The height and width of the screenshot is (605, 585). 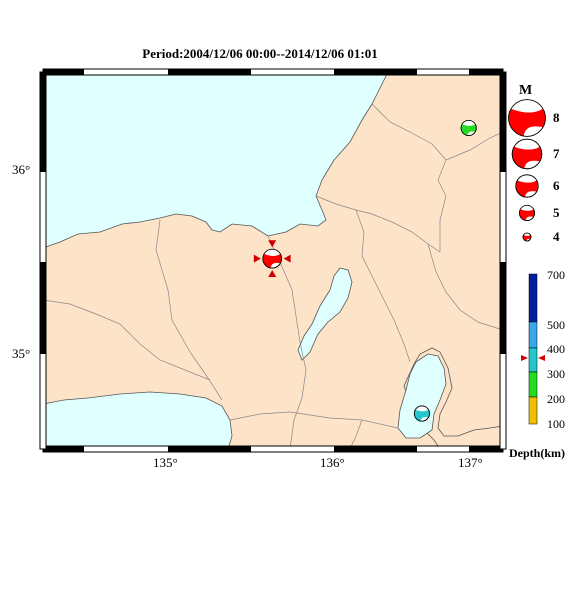 I want to click on event-axis-arrows-icon, so click(x=272, y=259).